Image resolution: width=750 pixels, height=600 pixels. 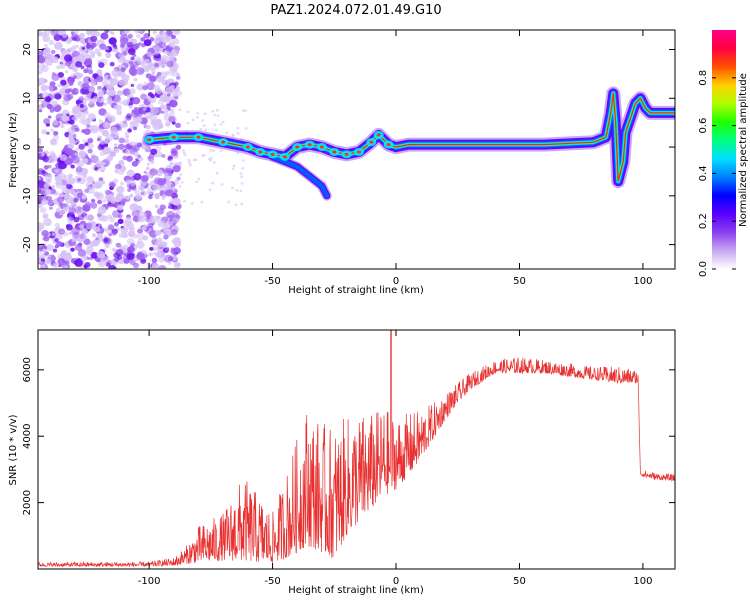 I want to click on x-tick-label: -50, so click(x=272, y=281).